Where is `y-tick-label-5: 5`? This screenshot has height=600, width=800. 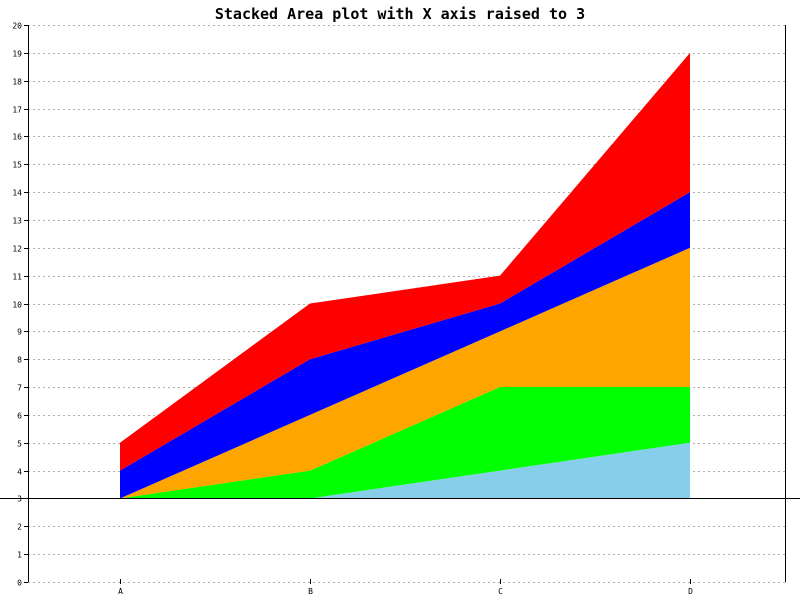
y-tick-label-5: 5 is located at coordinates (19, 444).